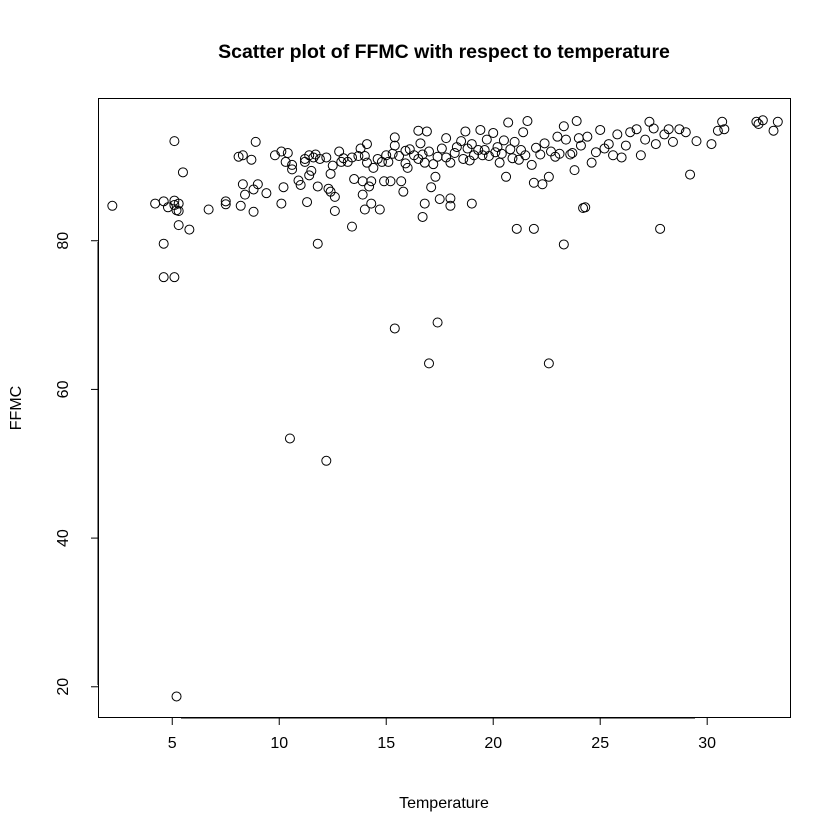  I want to click on x-tick-label: 30, so click(707, 743).